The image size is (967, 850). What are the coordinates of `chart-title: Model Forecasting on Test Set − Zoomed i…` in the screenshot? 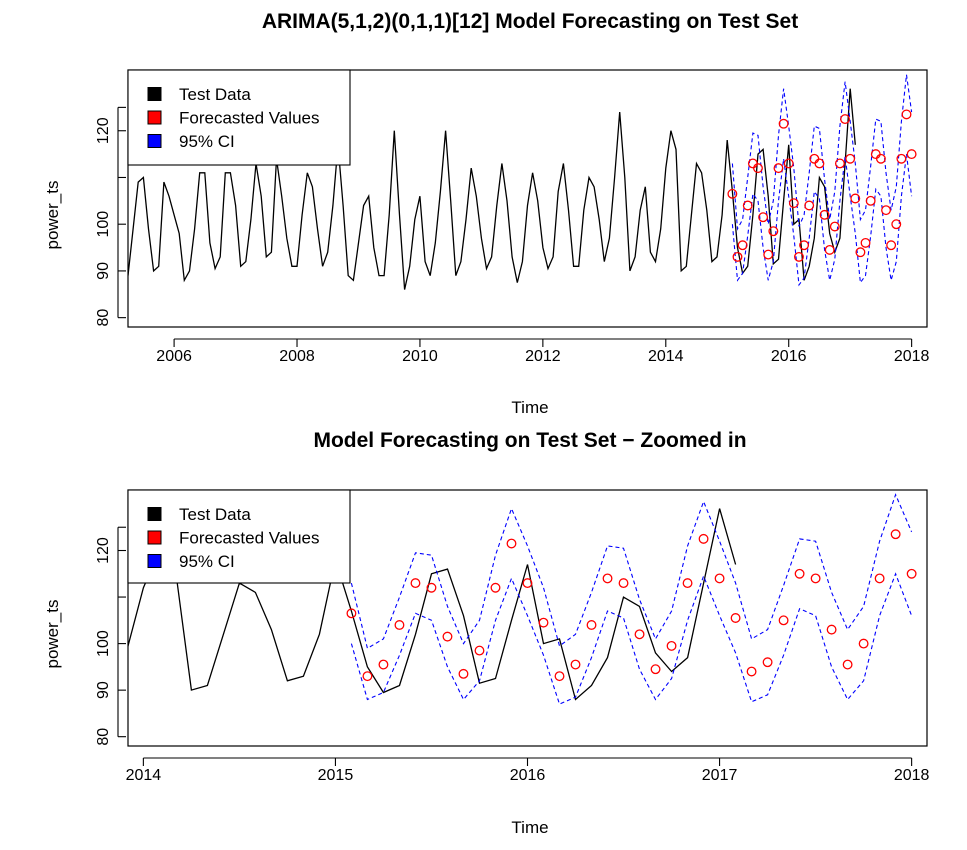 It's located at (529, 440).